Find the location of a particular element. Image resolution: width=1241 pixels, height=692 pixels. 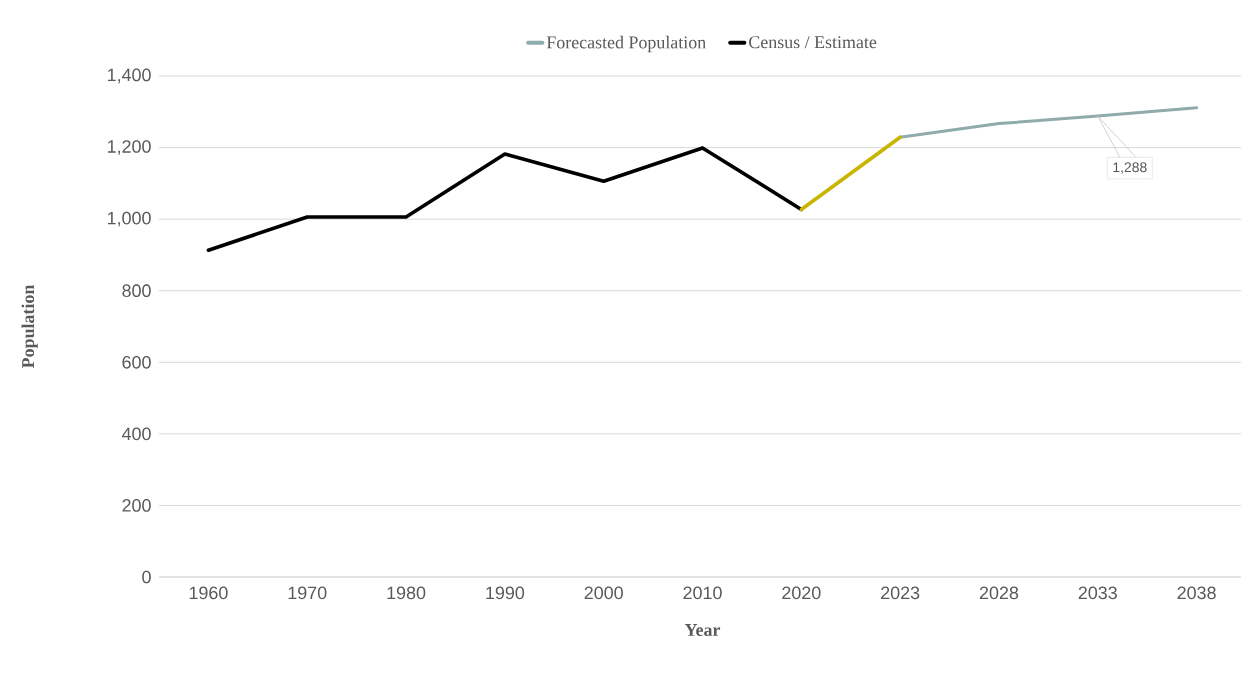

x-tick-label: 1990 is located at coordinates (505, 593).